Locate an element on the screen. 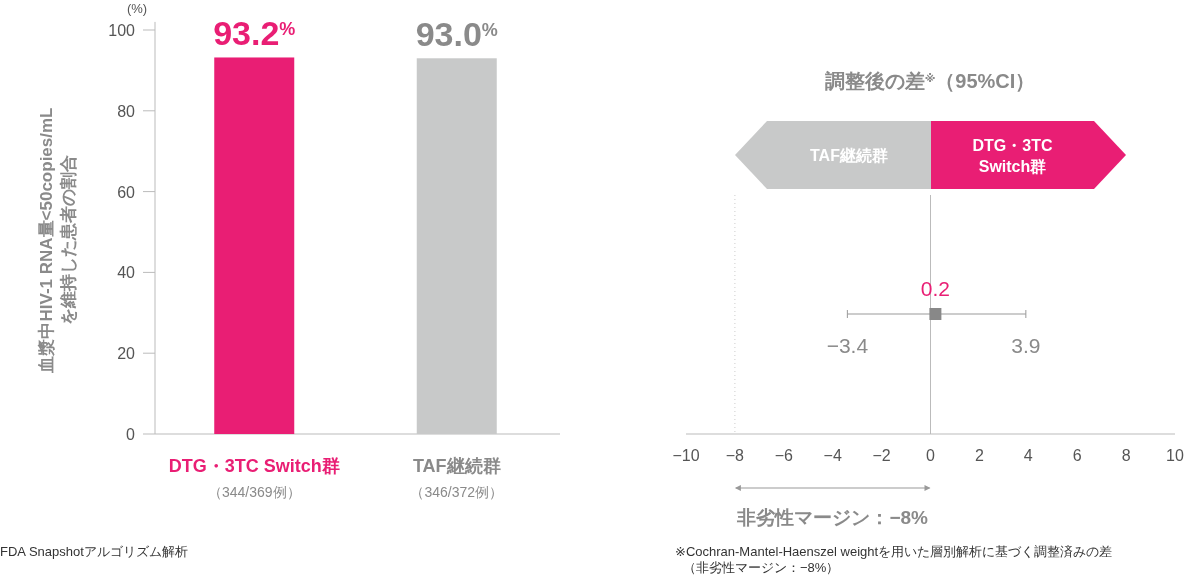  x-tick-label: −8 is located at coordinates (735, 455).